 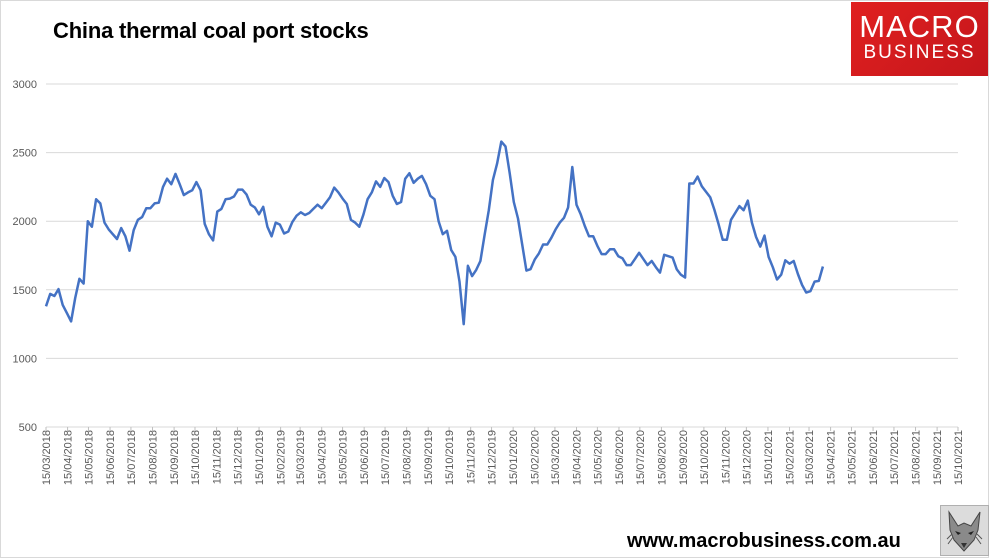 I want to click on x-tick-label: 15/08/2019, so click(x=408, y=457).